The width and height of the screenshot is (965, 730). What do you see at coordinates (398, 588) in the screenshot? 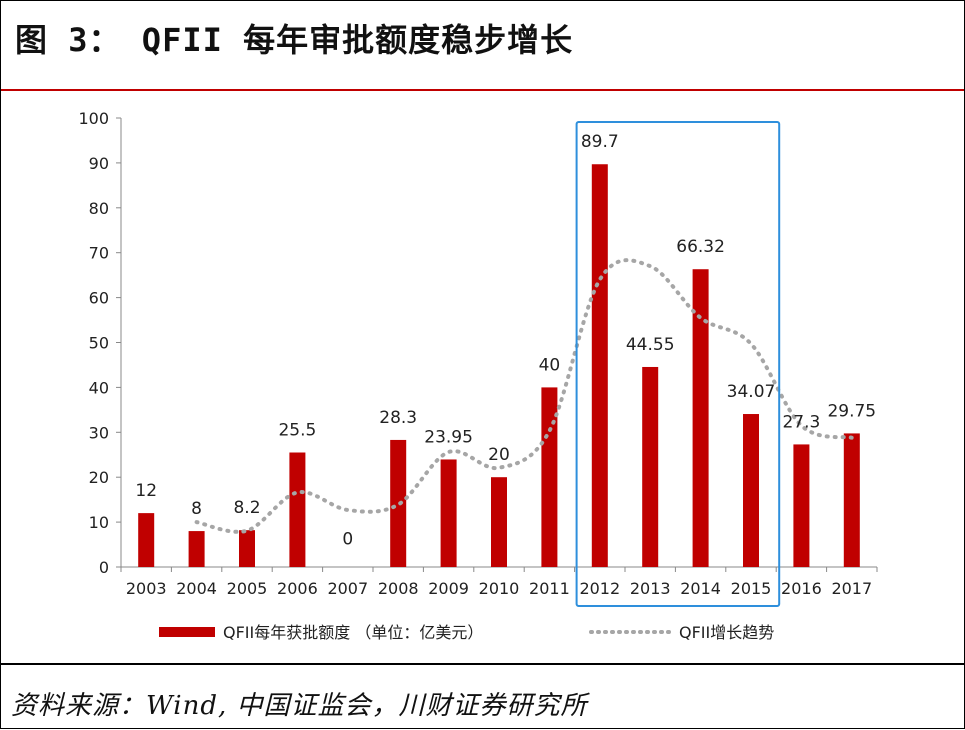
I see `x-tick-label: 2008` at bounding box center [398, 588].